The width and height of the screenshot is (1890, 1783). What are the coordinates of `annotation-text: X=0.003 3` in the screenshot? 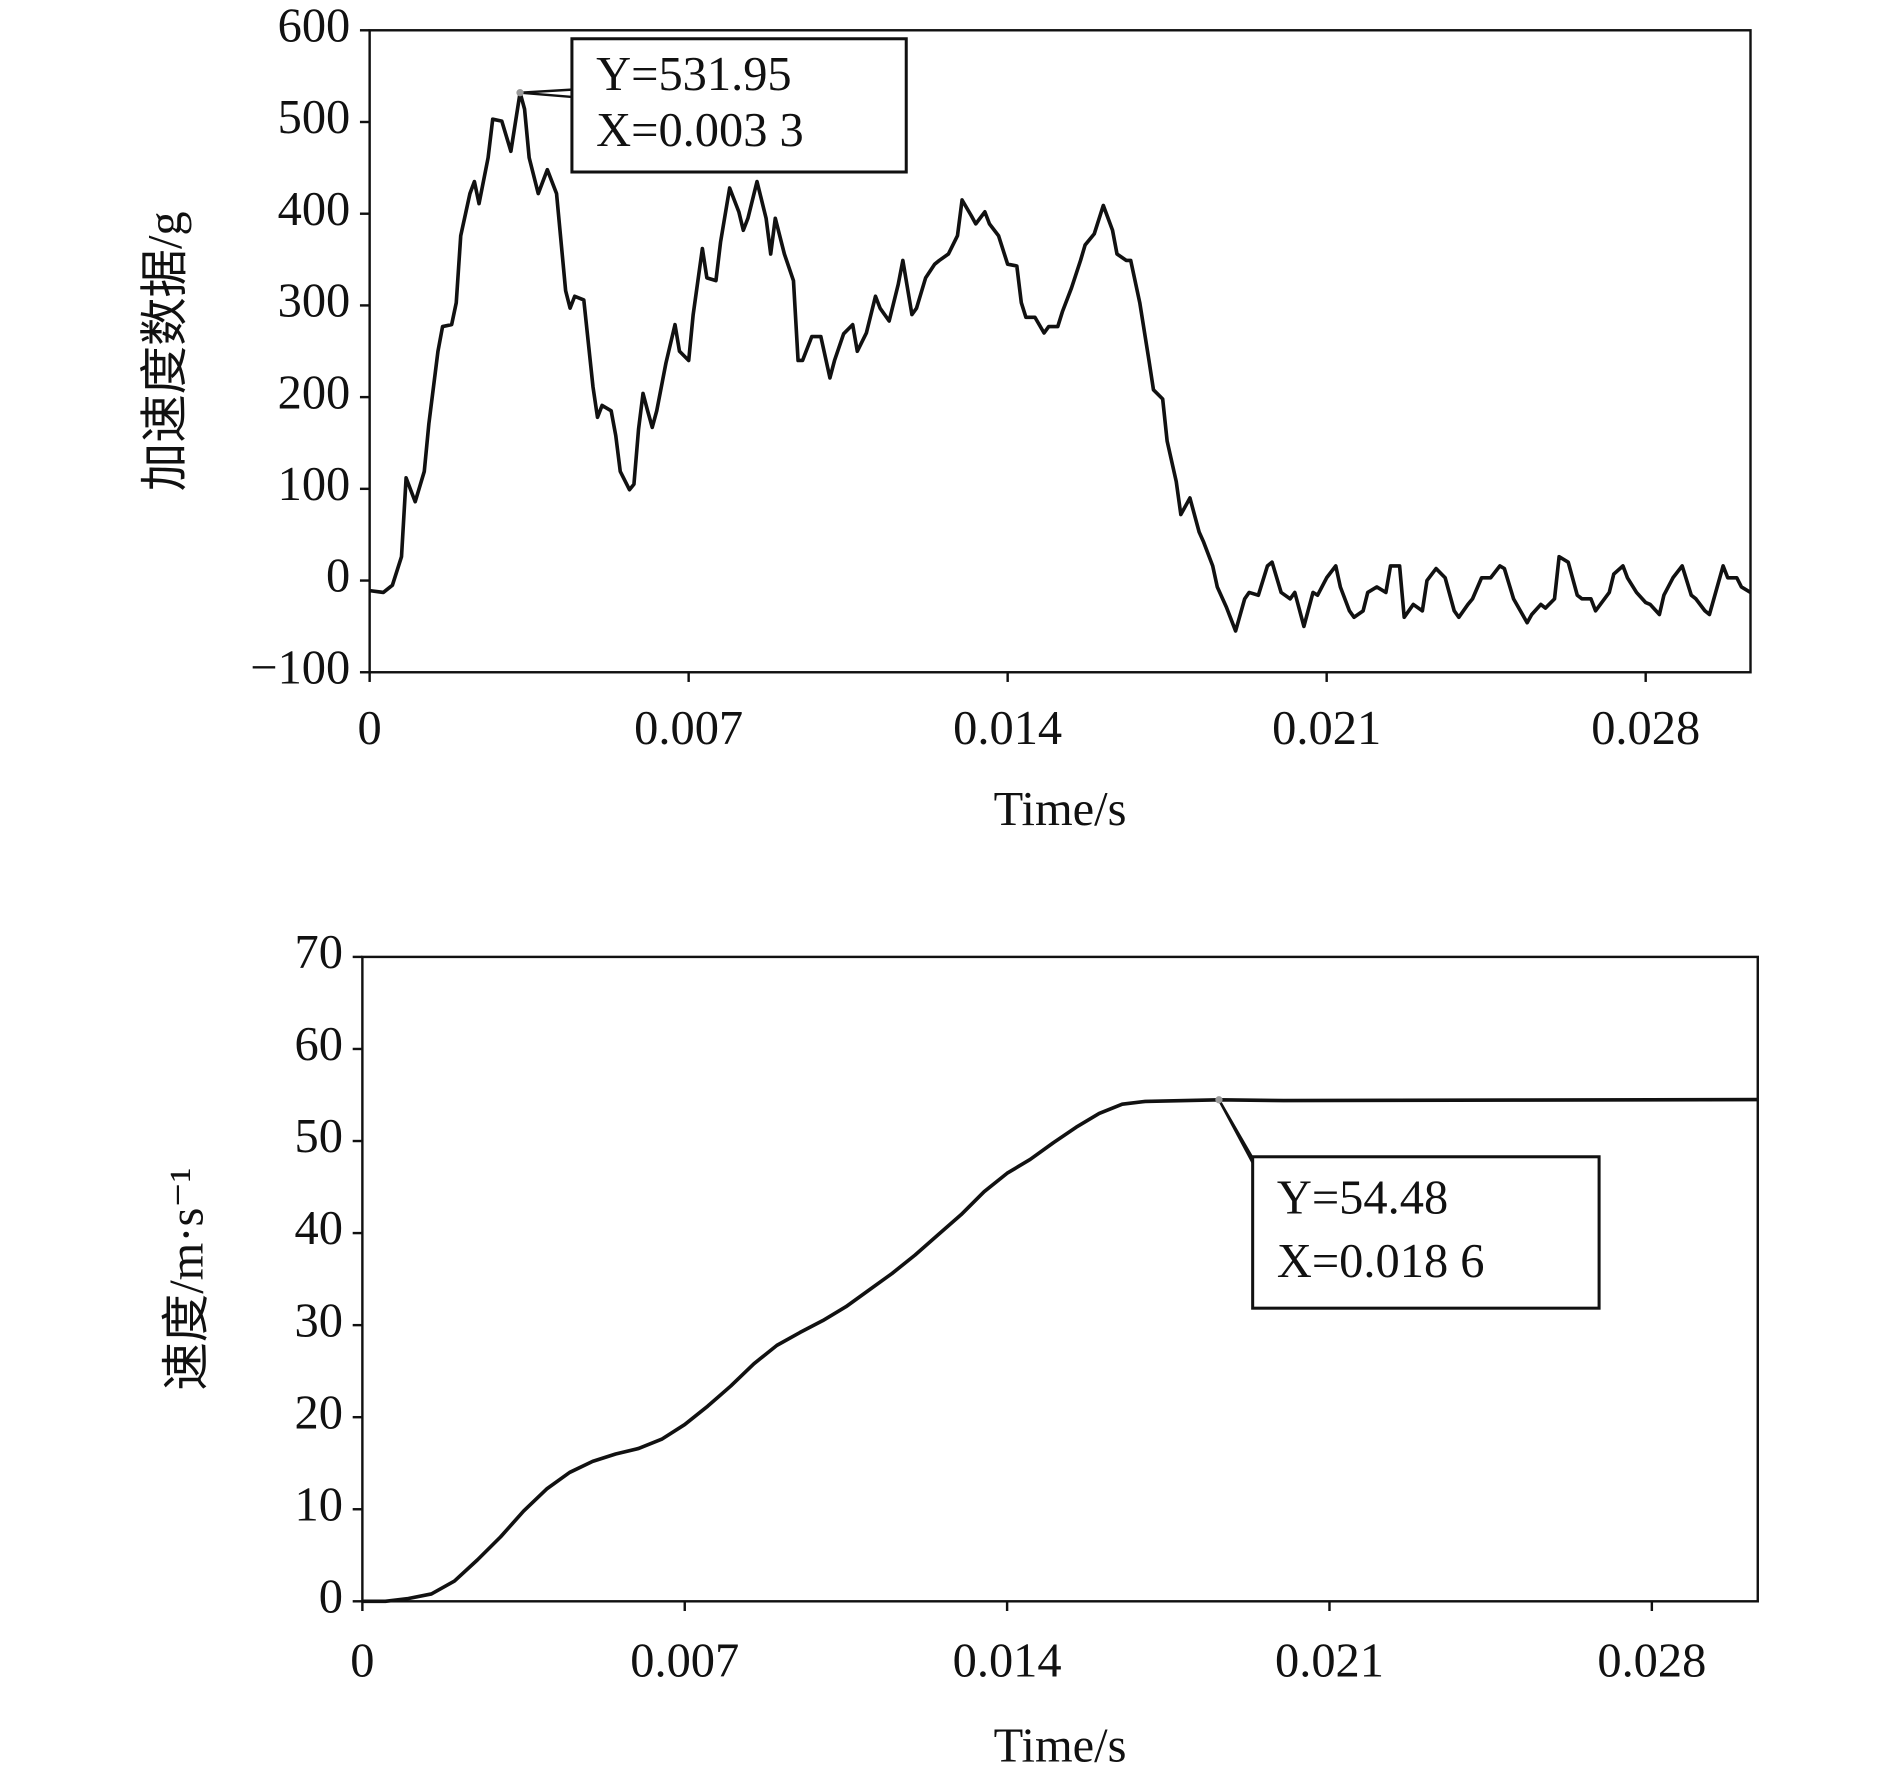 It's located at (700, 130).